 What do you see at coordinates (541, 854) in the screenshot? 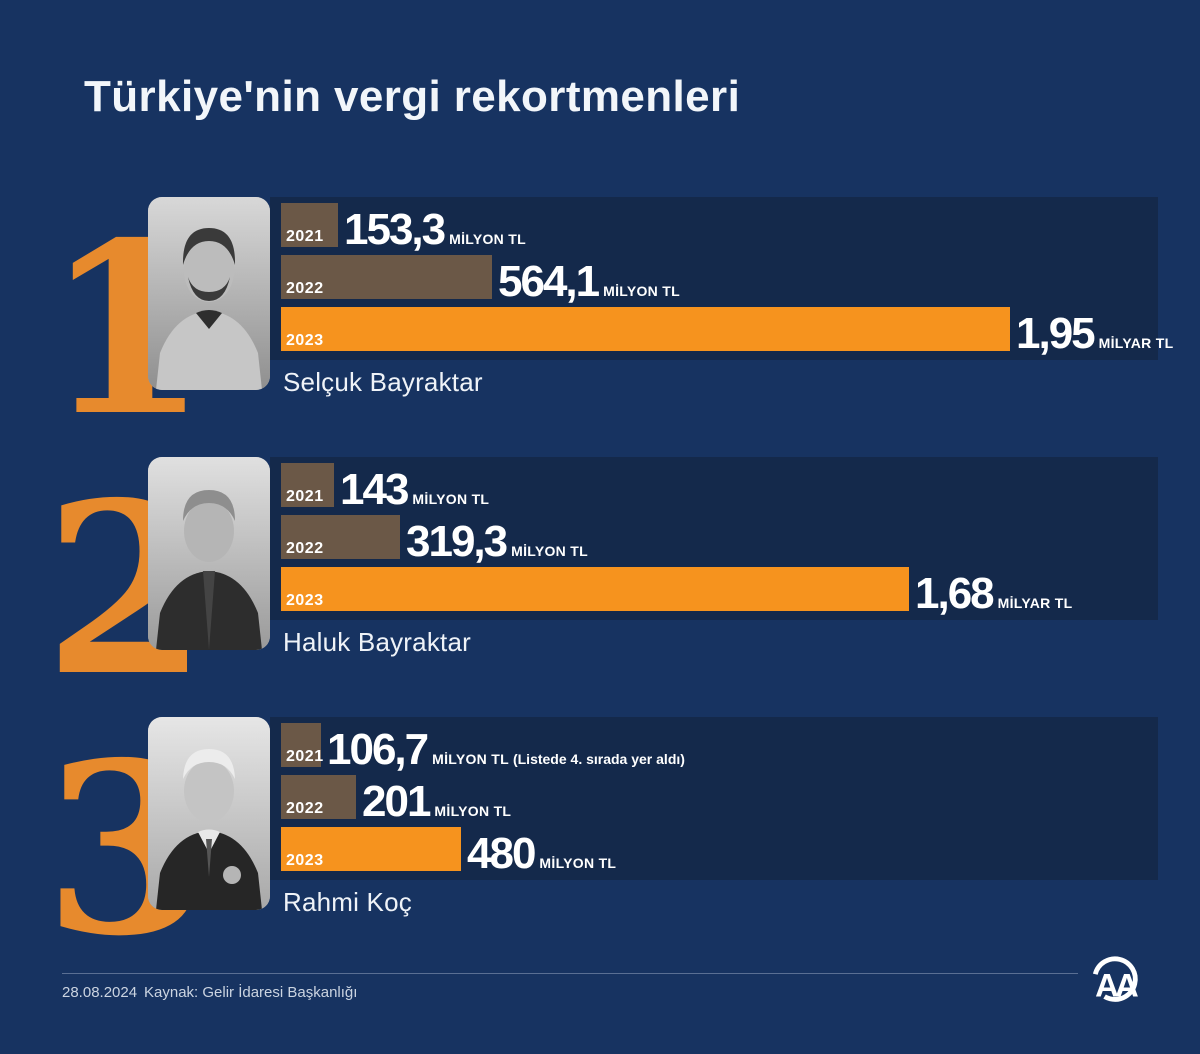
I see `bar-value: 480 MİLYON TL` at bounding box center [541, 854].